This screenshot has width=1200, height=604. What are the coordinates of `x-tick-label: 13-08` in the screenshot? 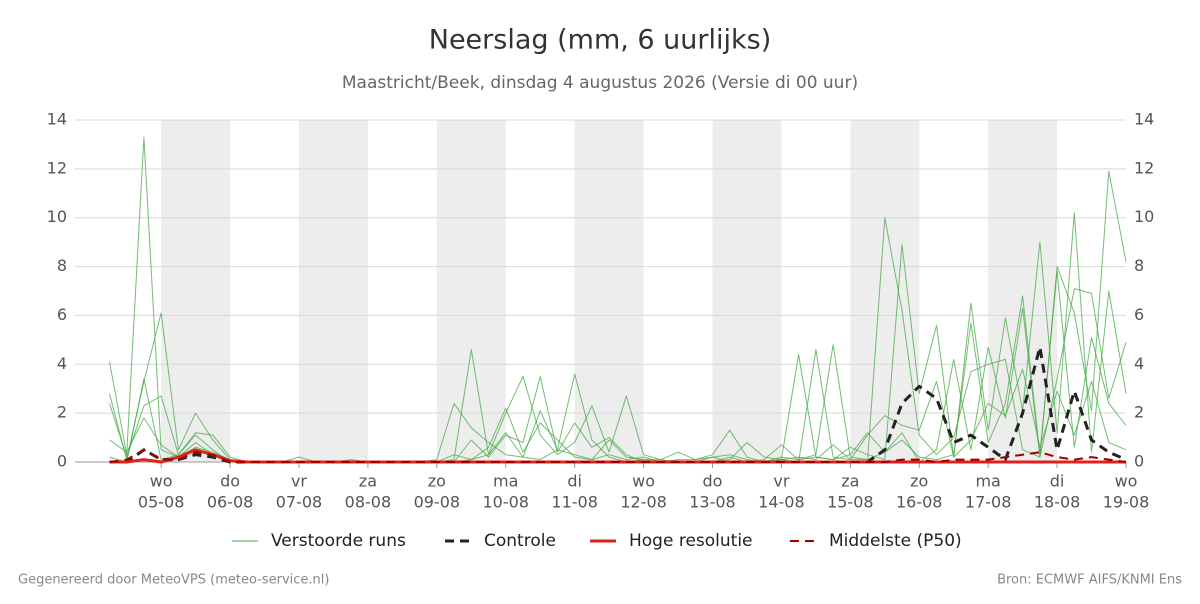 It's located at (712, 502).